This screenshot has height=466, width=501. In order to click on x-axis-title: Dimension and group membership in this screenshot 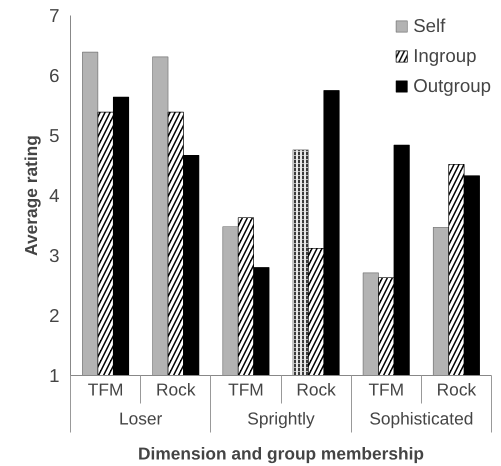, I will do `click(281, 454)`.